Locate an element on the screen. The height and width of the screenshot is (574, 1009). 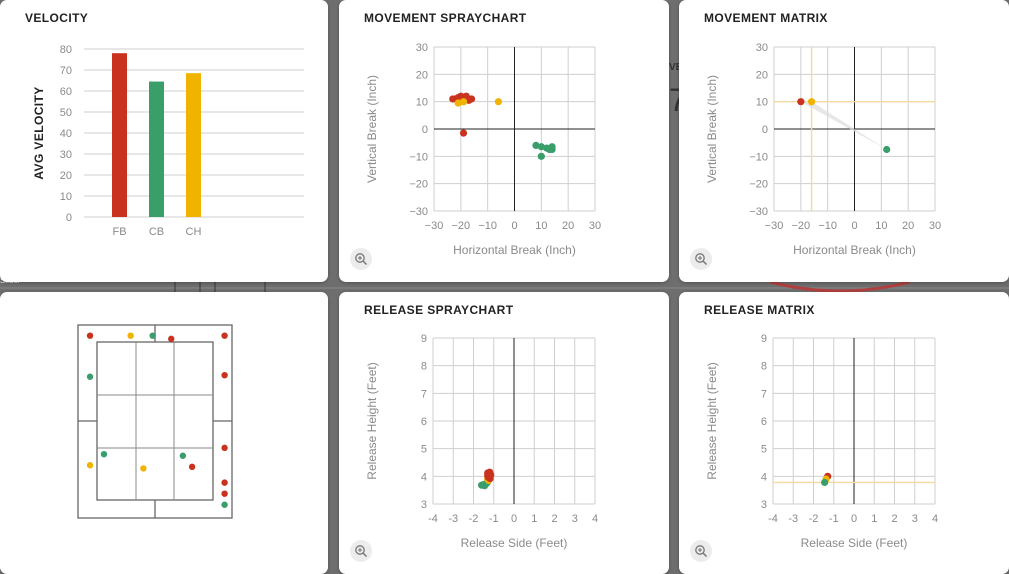
velocity-chart: 80 70 60 50 40 30 20 10 0 AVG VELOCITY FB CB CH is located at coordinates (168, 141).